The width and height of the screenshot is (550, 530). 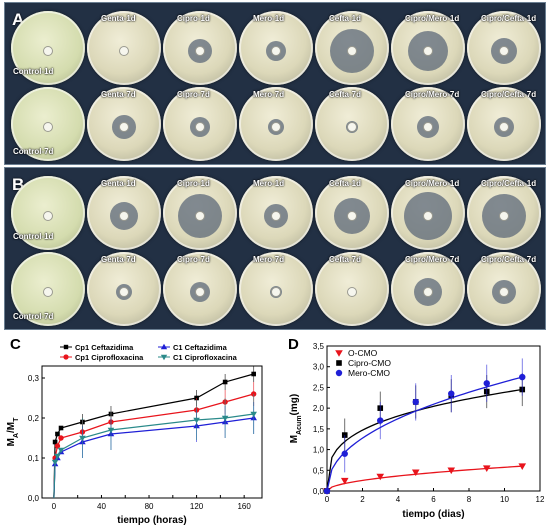 What do you see at coordinates (197, 506) in the screenshot?
I see `x-tick-label: 120` at bounding box center [197, 506].